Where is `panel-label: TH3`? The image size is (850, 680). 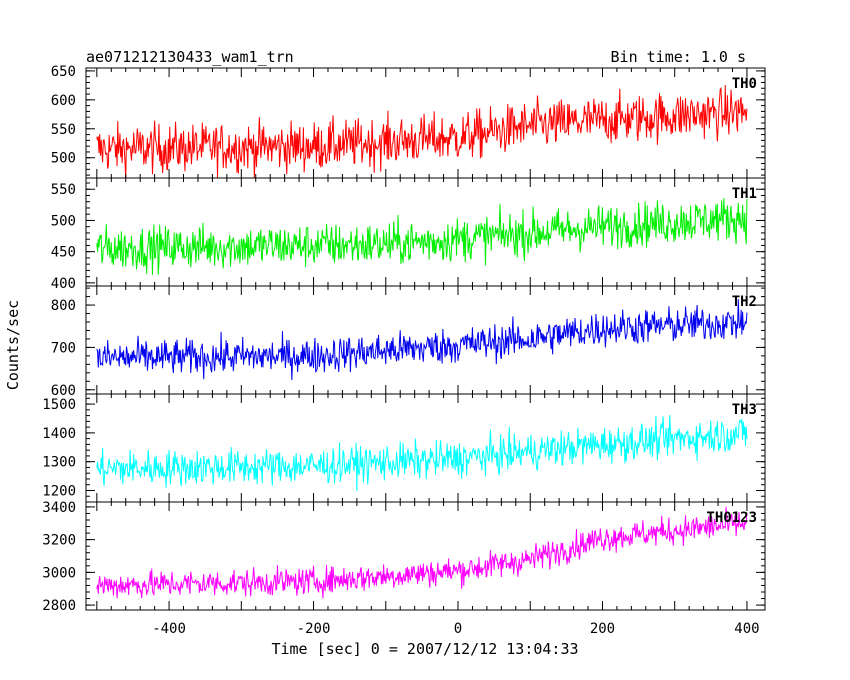 panel-label: TH3 is located at coordinates (744, 410).